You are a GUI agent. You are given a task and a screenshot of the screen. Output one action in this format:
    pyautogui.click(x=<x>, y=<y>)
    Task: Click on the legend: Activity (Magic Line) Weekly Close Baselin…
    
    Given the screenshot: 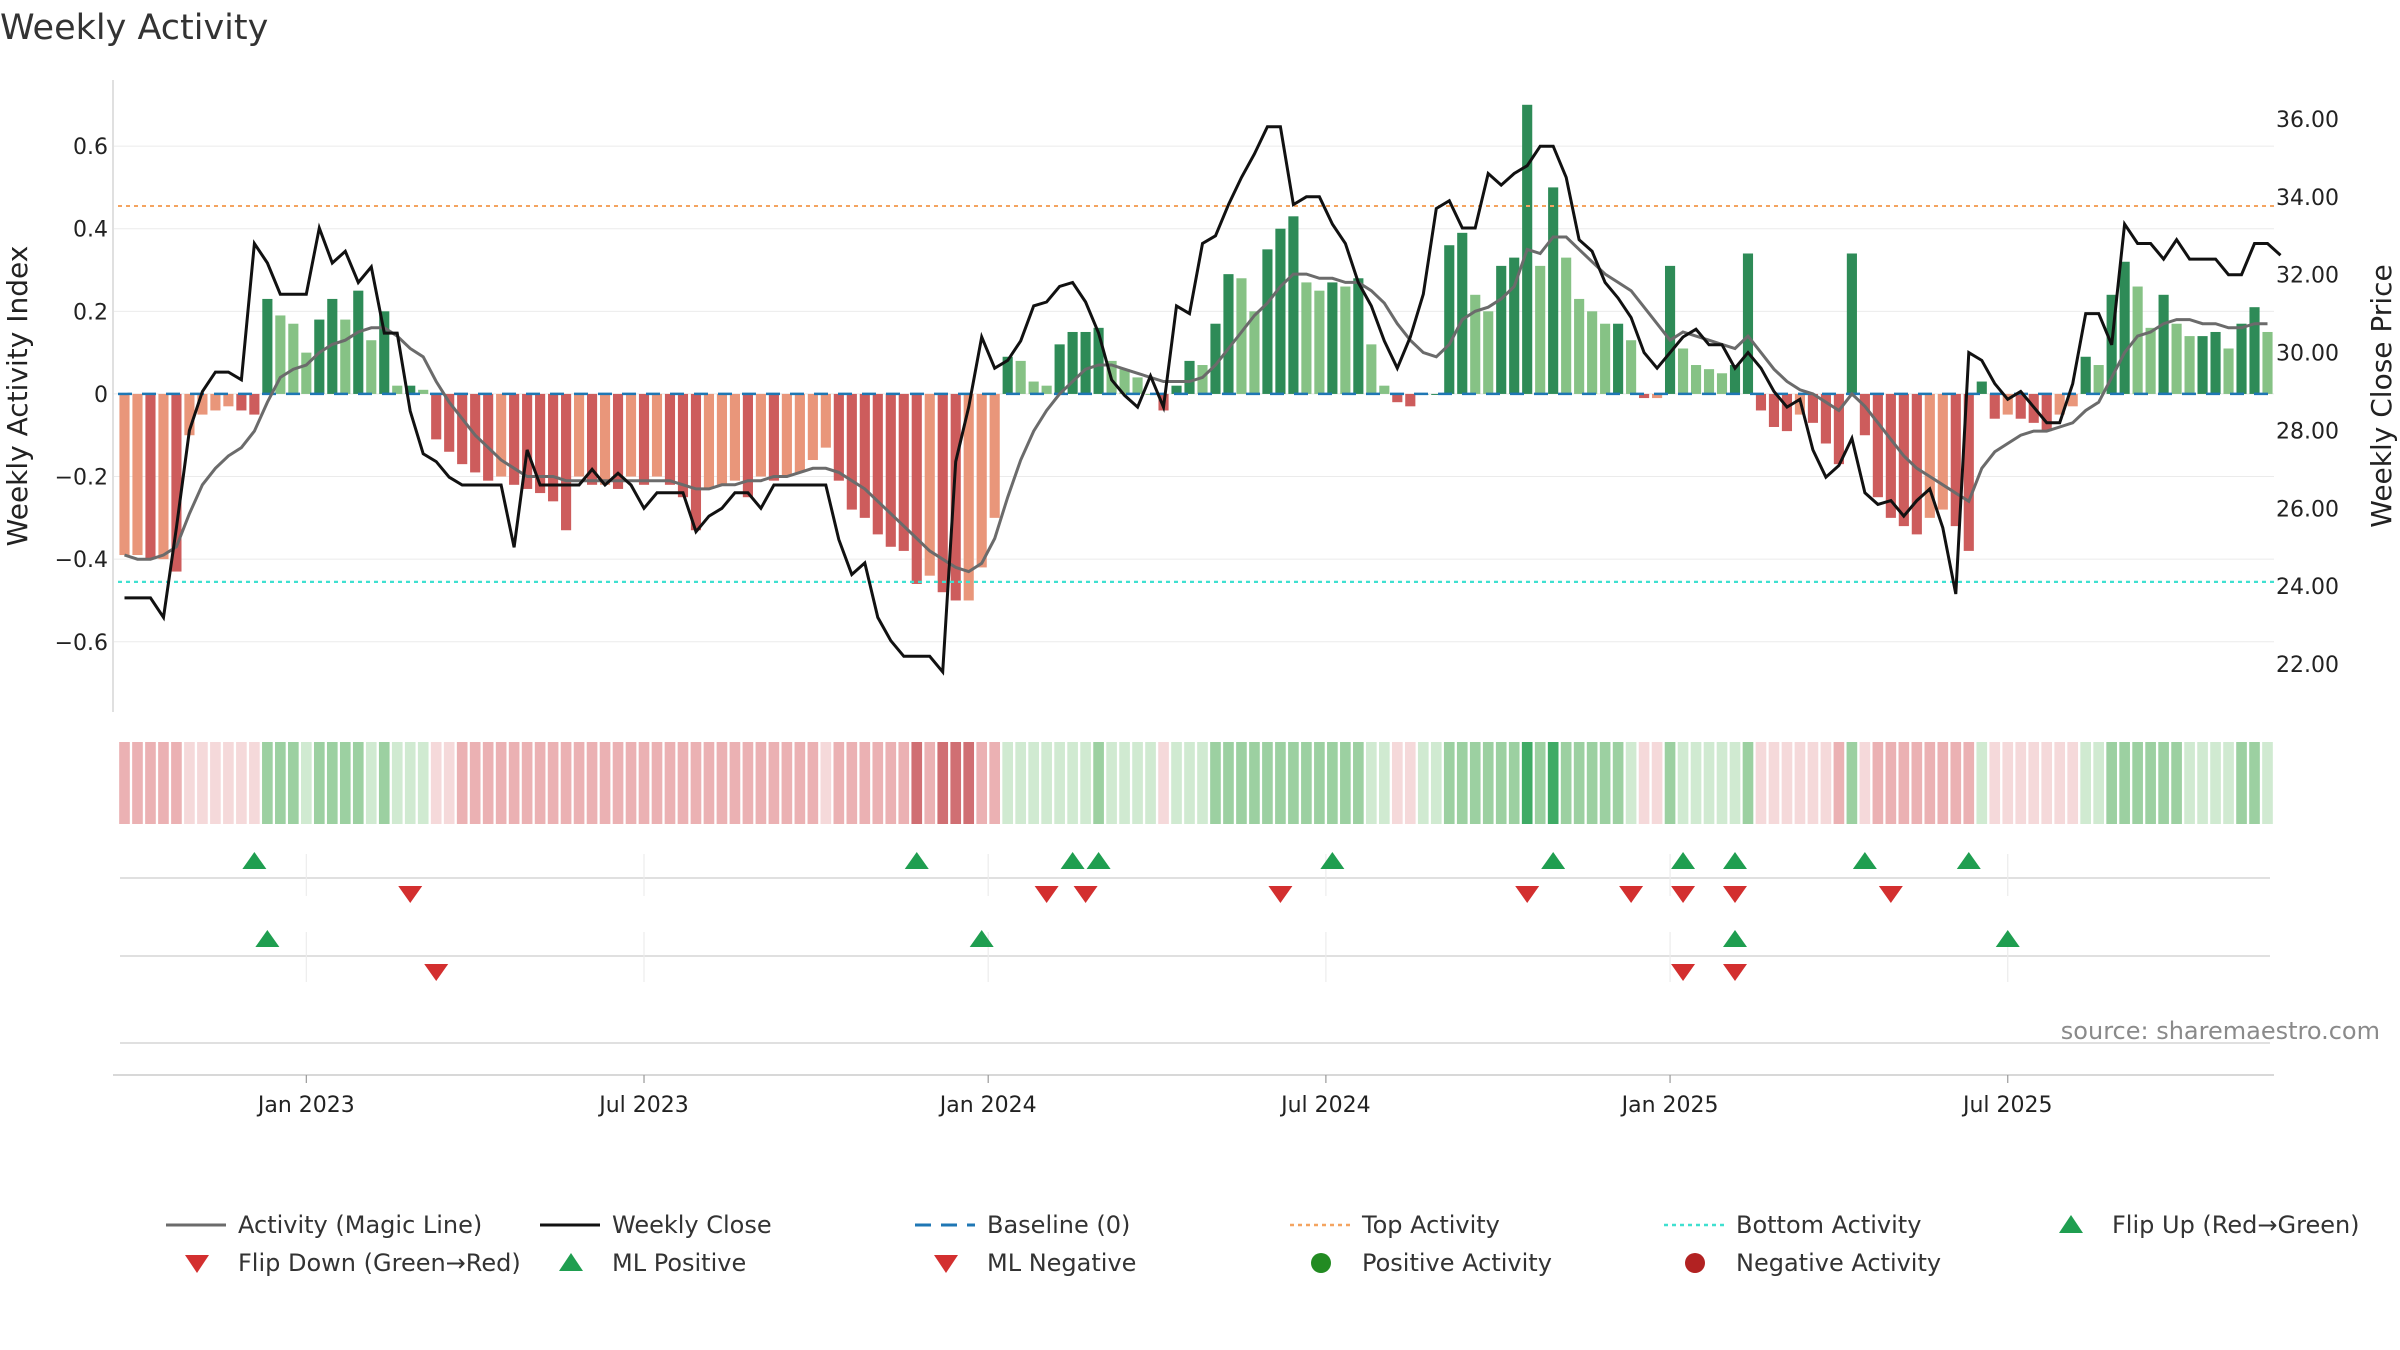 What is the action you would take?
    pyautogui.click(x=1263, y=1244)
    